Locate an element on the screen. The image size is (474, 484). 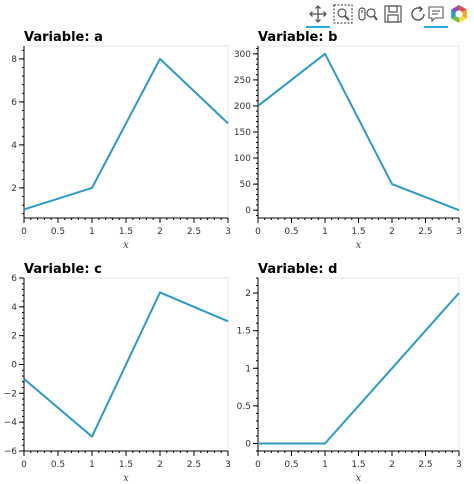
y-tick-label: 1 is located at coordinates (248, 369).